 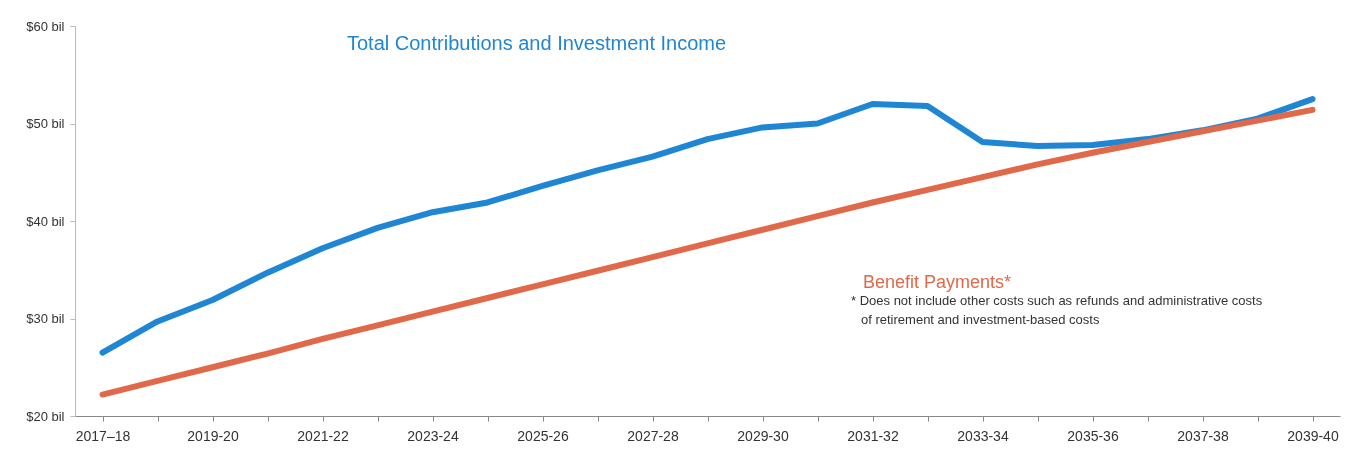 What do you see at coordinates (45, 123) in the screenshot?
I see `y-tick-label: $50 bil` at bounding box center [45, 123].